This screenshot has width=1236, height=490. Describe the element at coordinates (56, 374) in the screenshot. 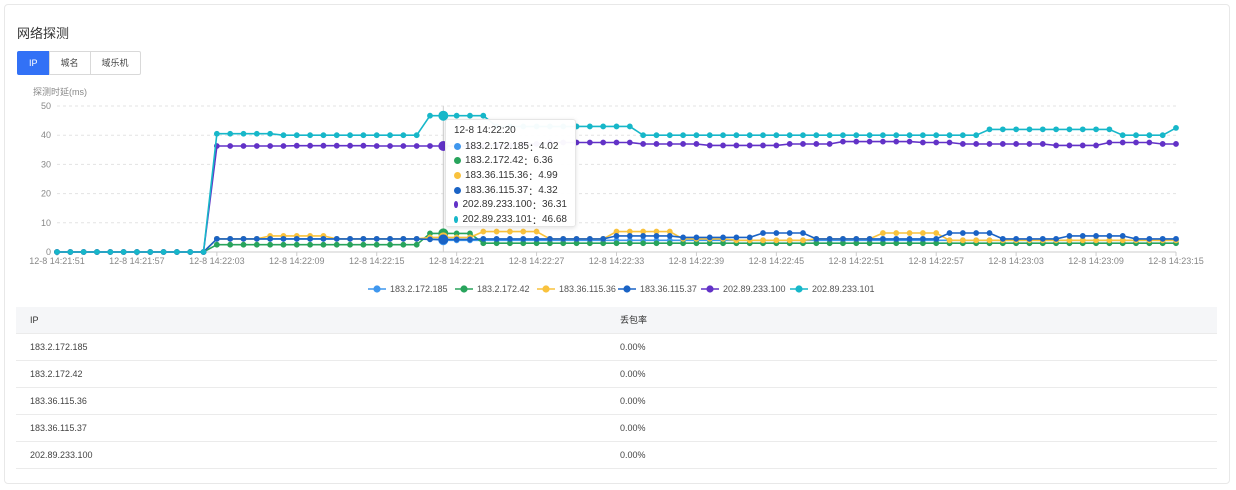

I see `cell-ip: 183.2.172.42` at that location.